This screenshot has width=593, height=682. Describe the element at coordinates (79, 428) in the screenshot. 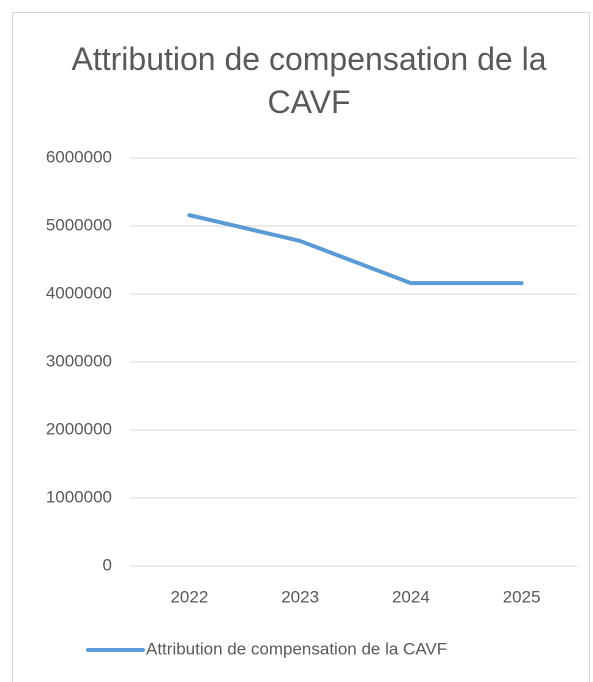

I see `y-tick-label: 2000000` at that location.